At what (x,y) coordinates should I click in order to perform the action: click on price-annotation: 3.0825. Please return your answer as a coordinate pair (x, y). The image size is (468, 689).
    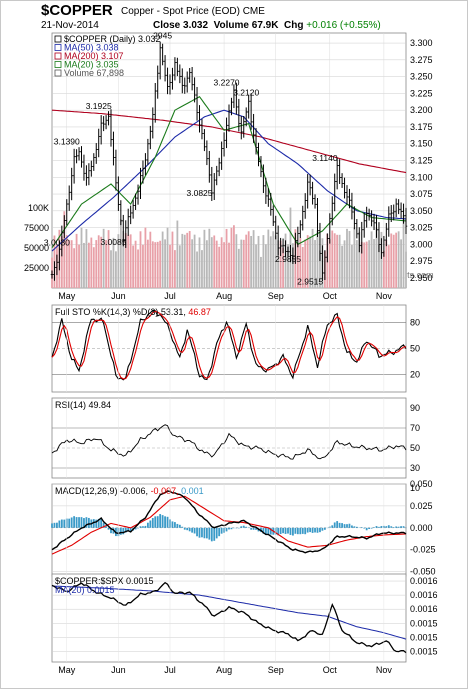
    Looking at the image, I should click on (200, 193).